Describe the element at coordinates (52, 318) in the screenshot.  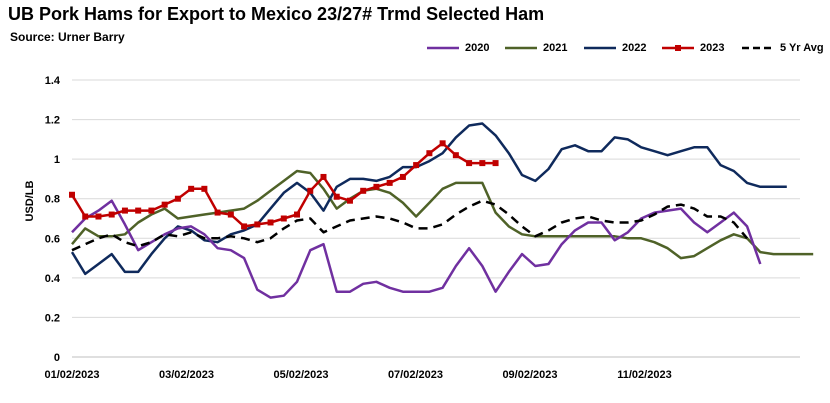
I see `y-tick-label: 0.2` at that location.